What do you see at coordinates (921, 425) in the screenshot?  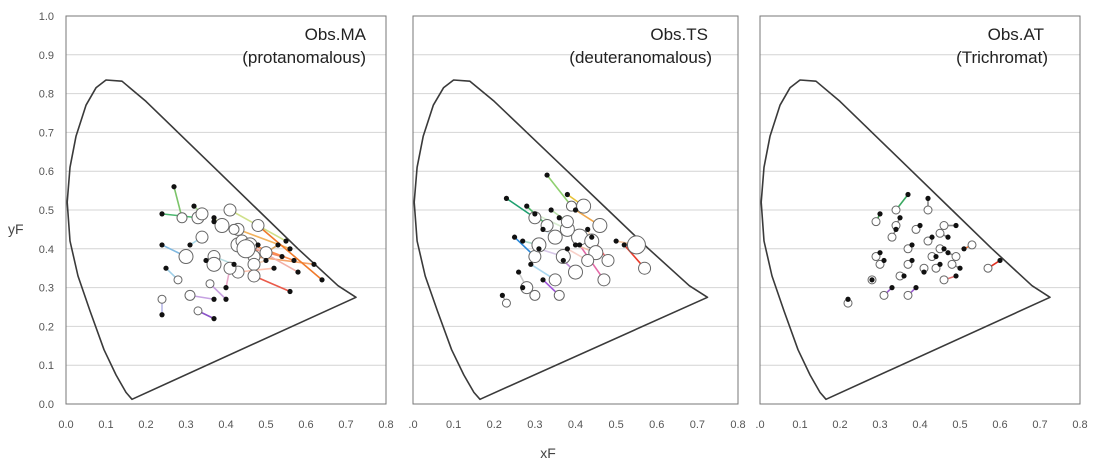 I see `x-axis-ticks: .0 0.1 0.2 0.3 0.4 0.5 0.6 0.7 0.8` at bounding box center [921, 425].